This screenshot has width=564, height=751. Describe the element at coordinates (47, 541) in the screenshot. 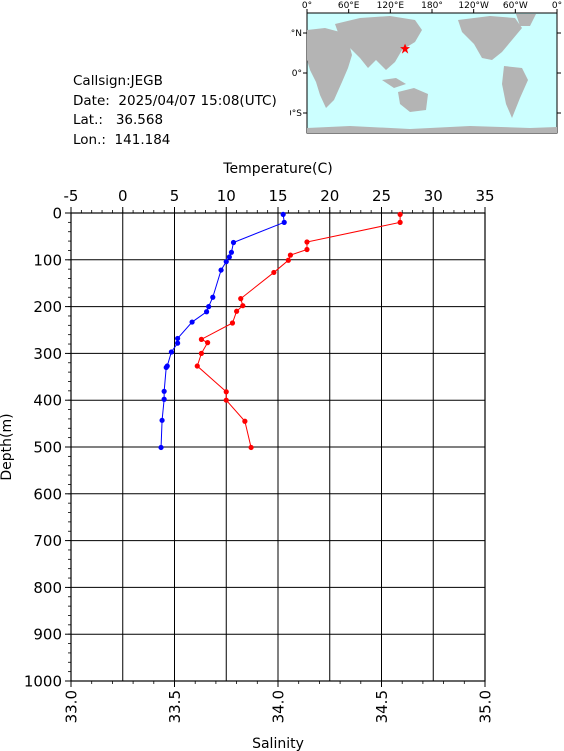

I see `depth-tick-label: 700` at that location.